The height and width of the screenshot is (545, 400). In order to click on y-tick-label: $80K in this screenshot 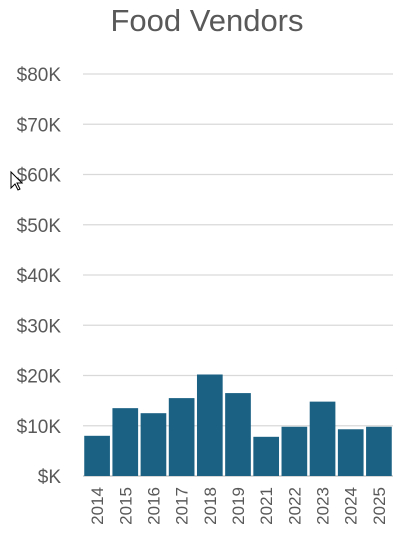, I will do `click(39, 75)`.